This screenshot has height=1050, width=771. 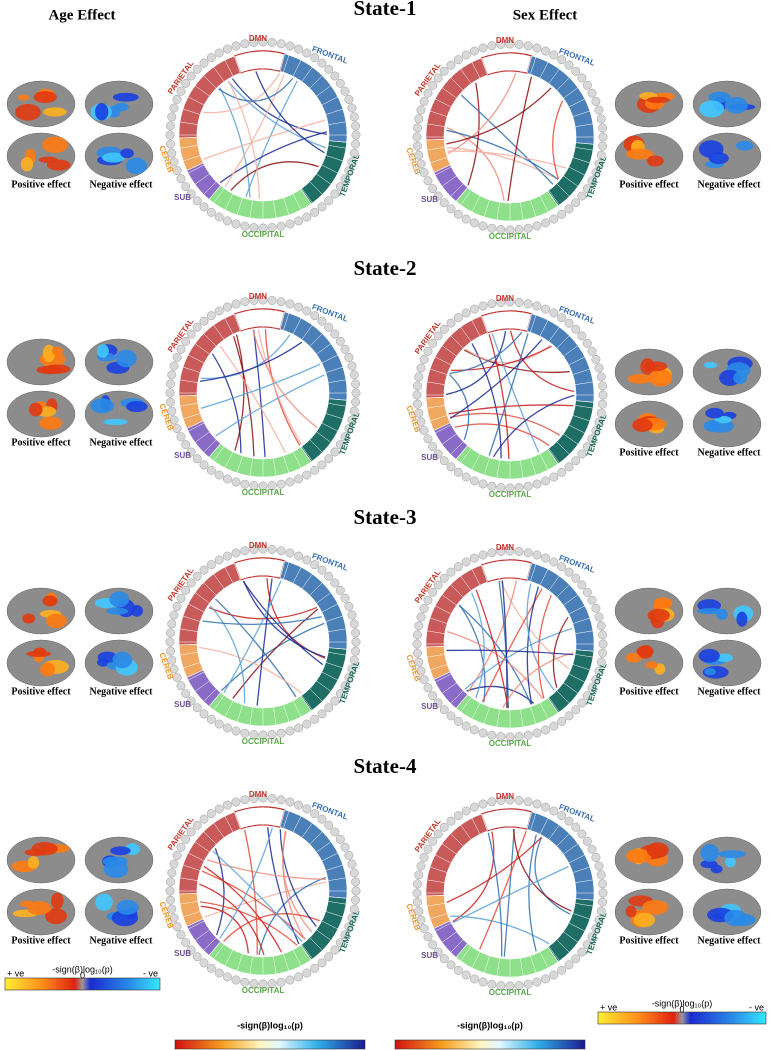 I want to click on network-label: OCCIPITAL, so click(x=263, y=492).